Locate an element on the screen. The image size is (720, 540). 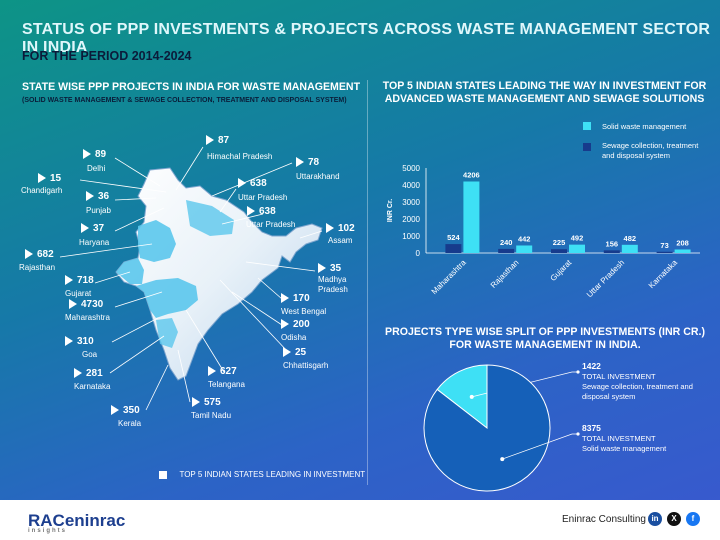
karnataka-highlight is located at coordinates (167, 333).